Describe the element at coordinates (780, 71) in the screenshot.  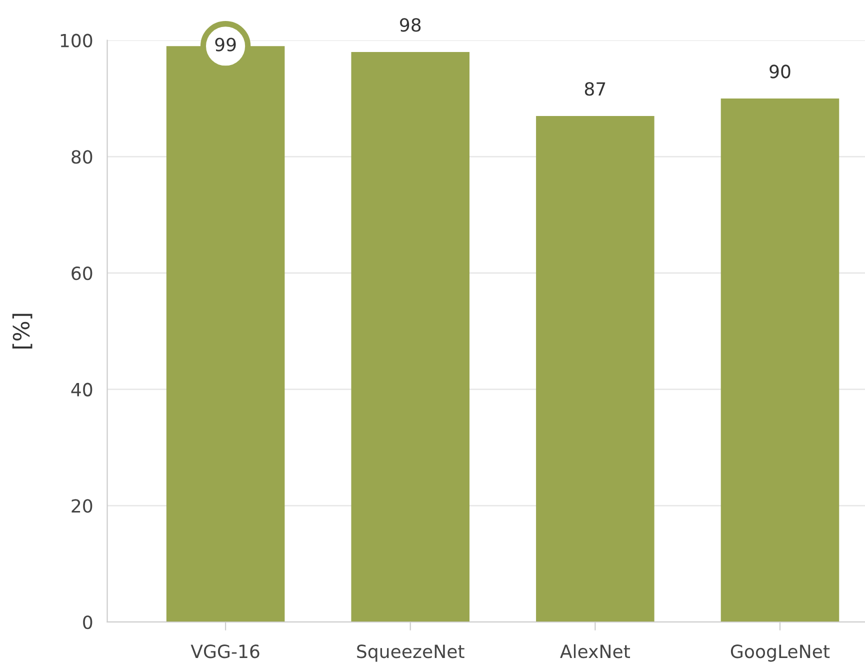
I see `data-label: 90` at that location.